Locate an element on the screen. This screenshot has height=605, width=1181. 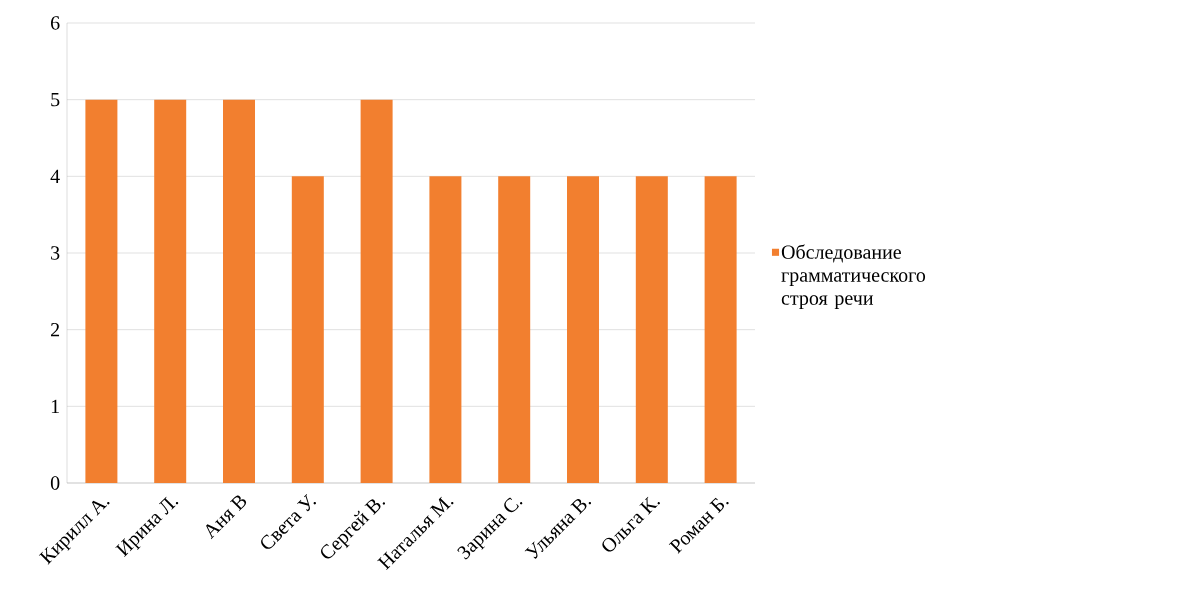
y-tick-label: 0 is located at coordinates (55, 483).